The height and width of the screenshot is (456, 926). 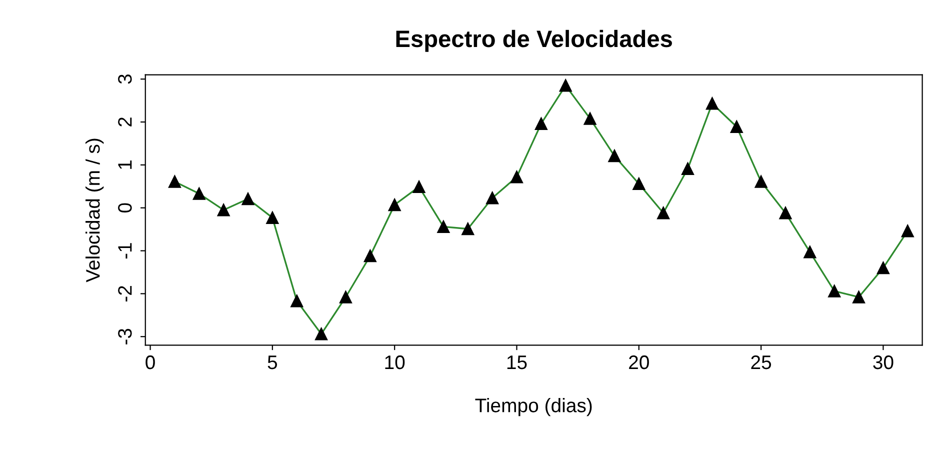 I want to click on x-tick-label: 5, so click(x=273, y=363).